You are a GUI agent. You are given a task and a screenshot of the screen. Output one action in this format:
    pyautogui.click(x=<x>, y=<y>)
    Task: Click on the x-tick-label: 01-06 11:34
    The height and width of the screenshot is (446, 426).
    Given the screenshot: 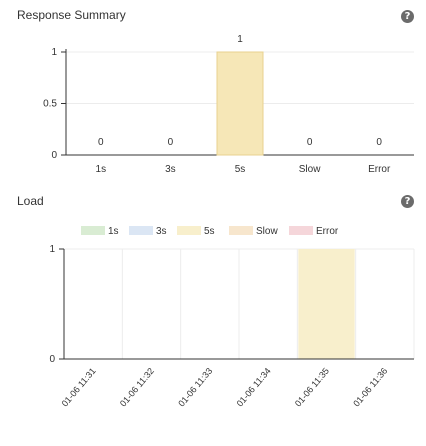 What is the action you would take?
    pyautogui.click(x=254, y=387)
    